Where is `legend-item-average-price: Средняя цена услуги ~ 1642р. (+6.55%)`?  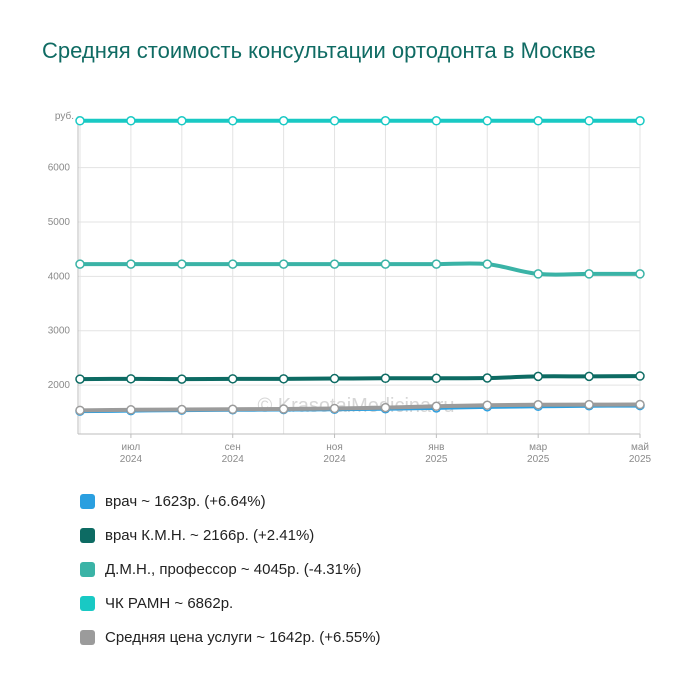
legend-item-average-price: Средняя цена услуги ~ 1642р. (+6.55%) is located at coordinates (230, 637).